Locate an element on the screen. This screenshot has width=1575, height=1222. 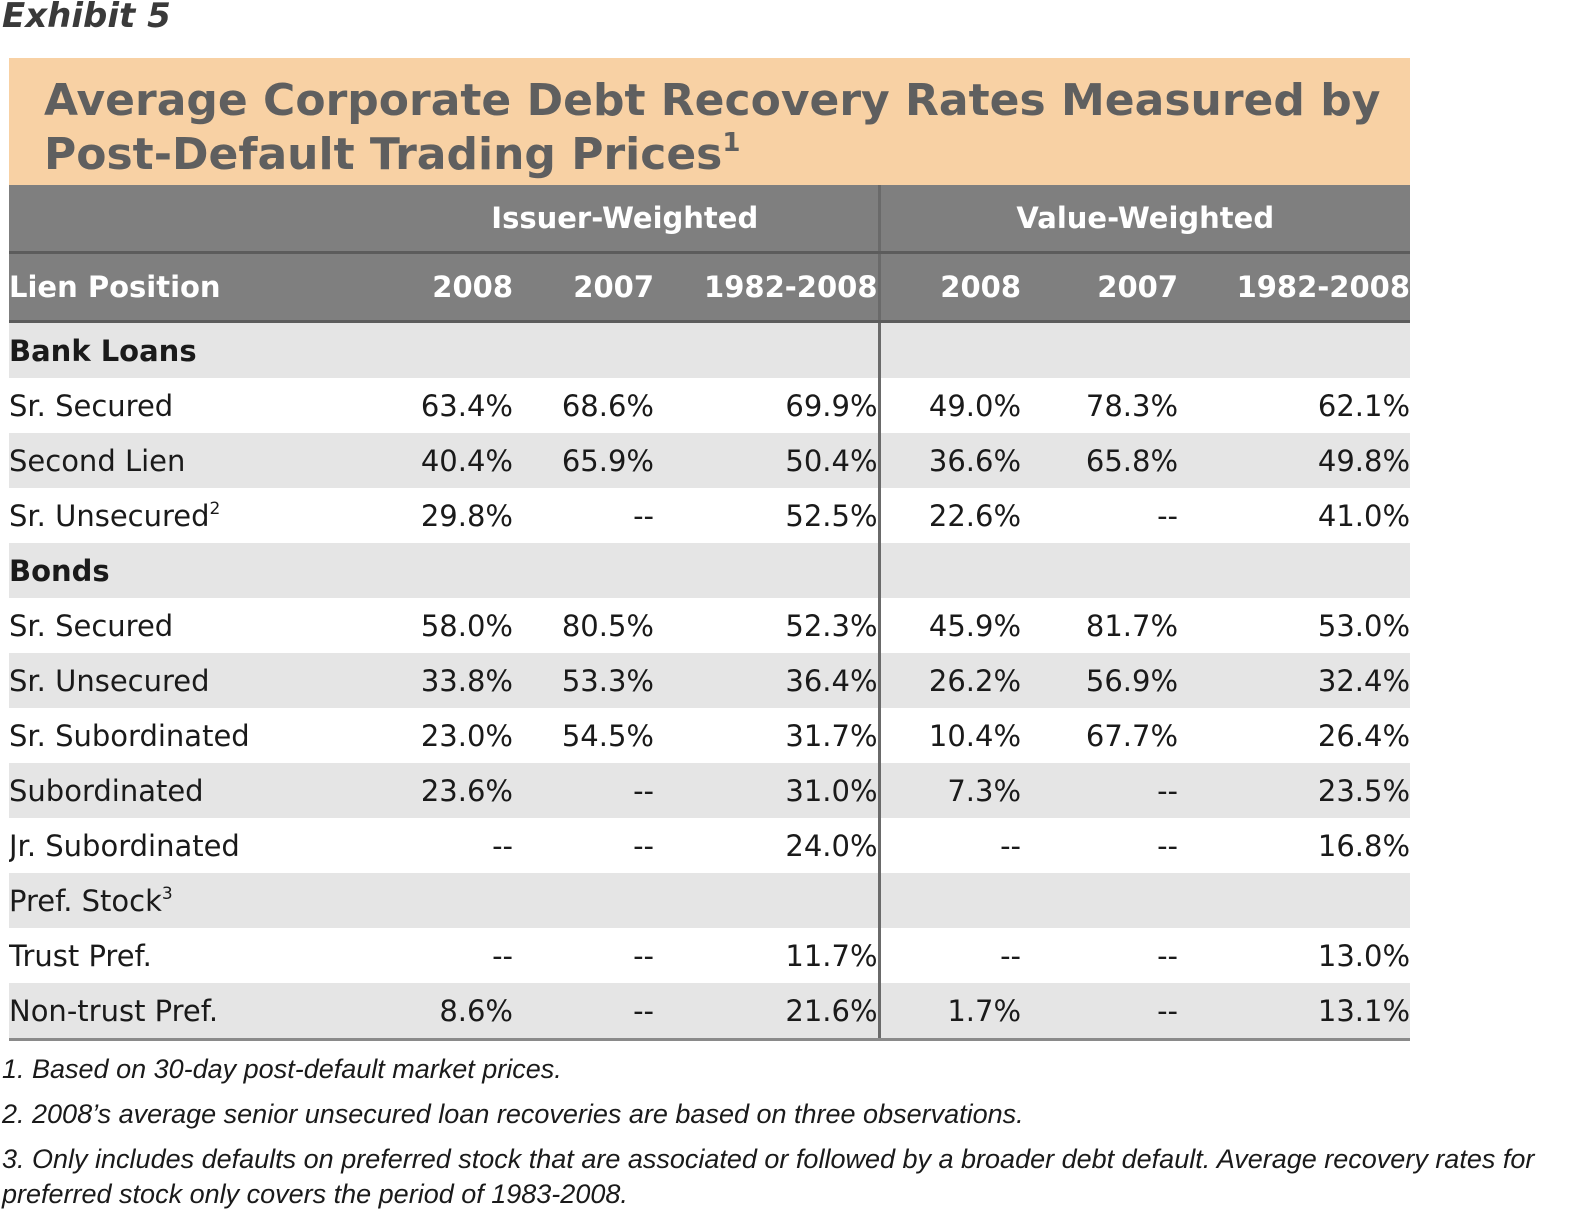
section-row: Bank Loans is located at coordinates (710, 349).